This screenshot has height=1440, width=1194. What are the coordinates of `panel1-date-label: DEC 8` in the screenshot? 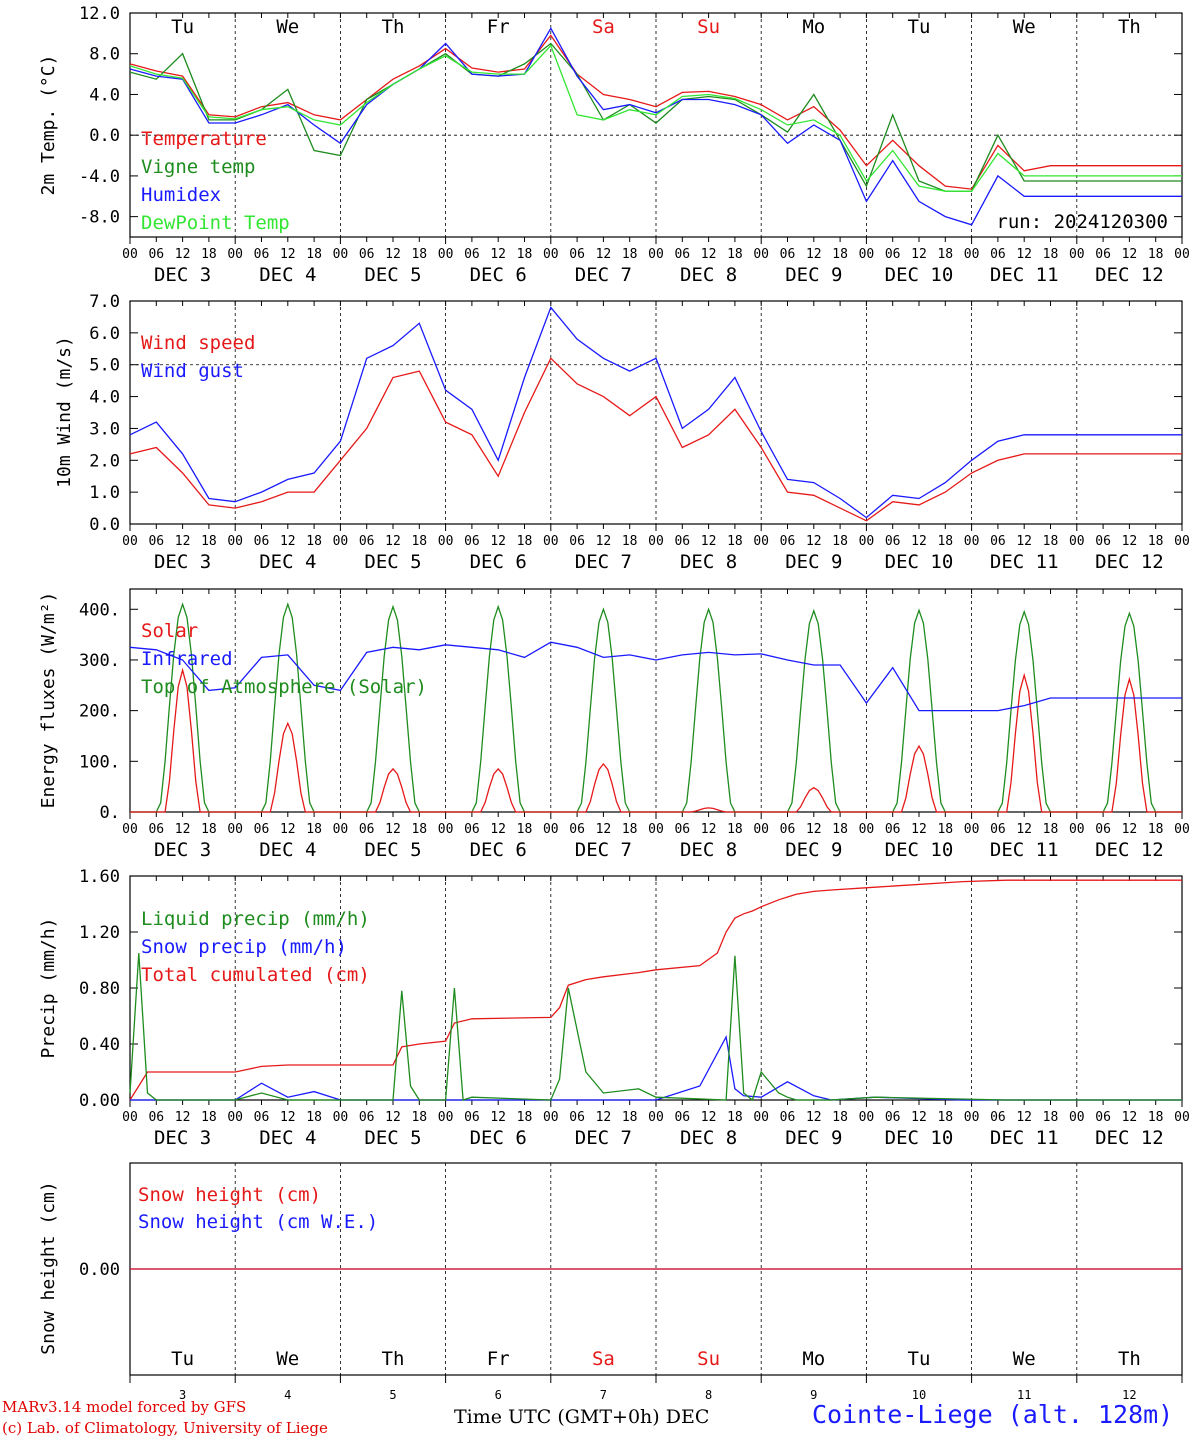 It's located at (708, 275).